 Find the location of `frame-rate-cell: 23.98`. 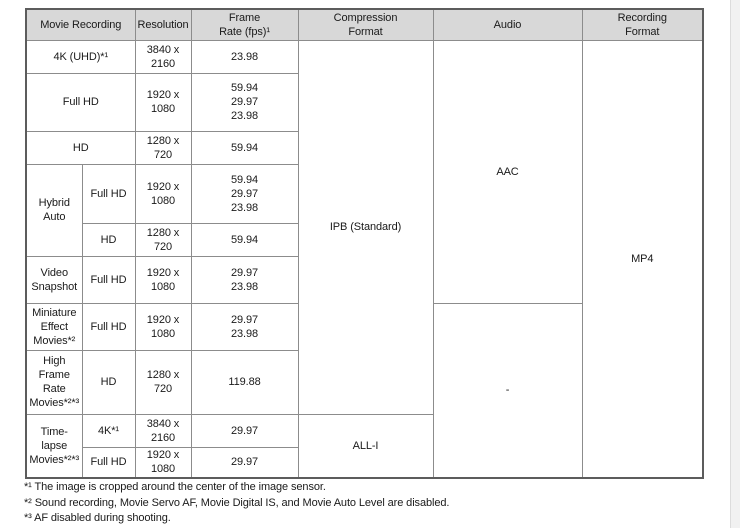

frame-rate-cell: 23.98 is located at coordinates (244, 56).